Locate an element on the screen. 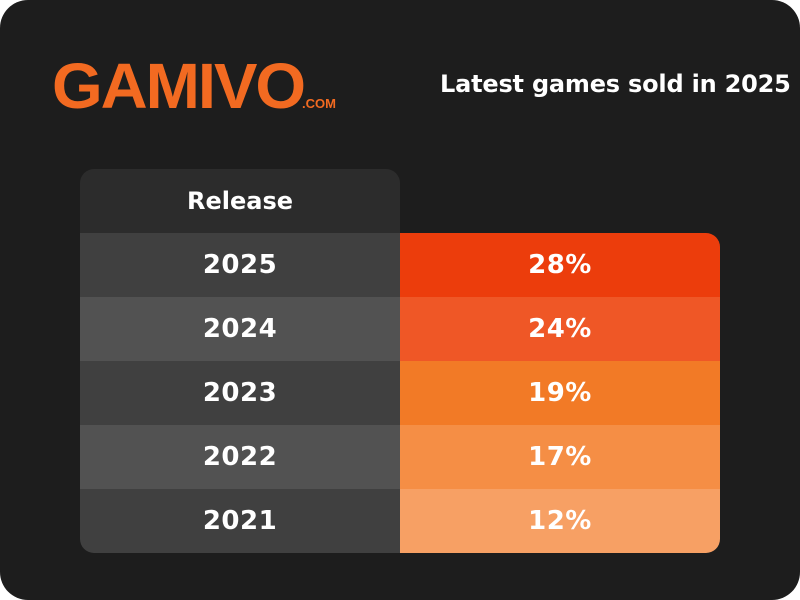 The height and width of the screenshot is (600, 800). page-title: Latest games sold in 2025 is located at coordinates (615, 84).